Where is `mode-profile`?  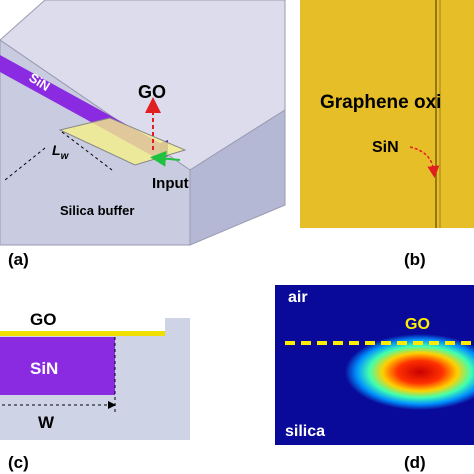
mode-profile is located at coordinates (409, 372).